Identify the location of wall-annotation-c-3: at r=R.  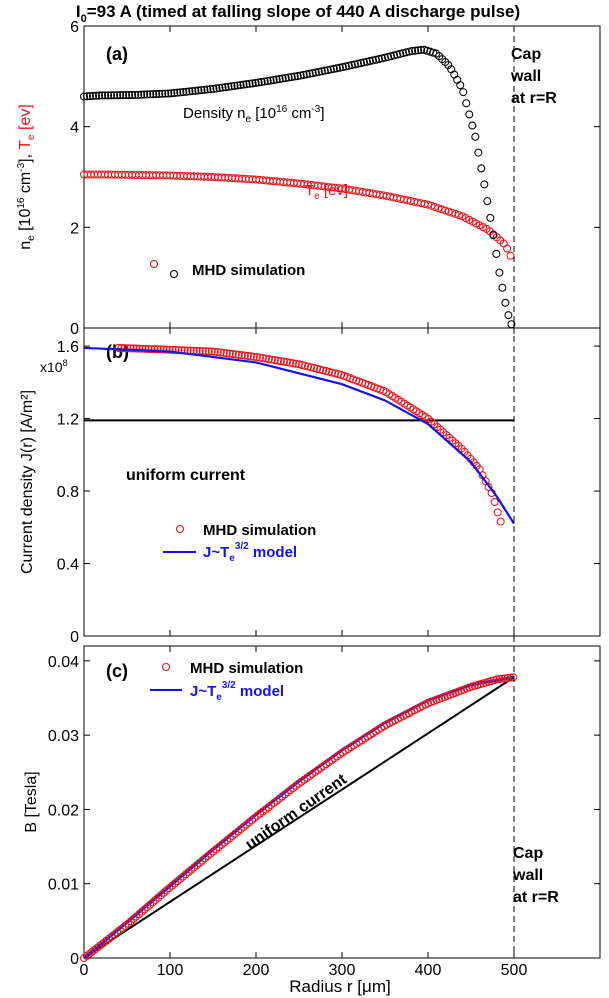
(536, 897).